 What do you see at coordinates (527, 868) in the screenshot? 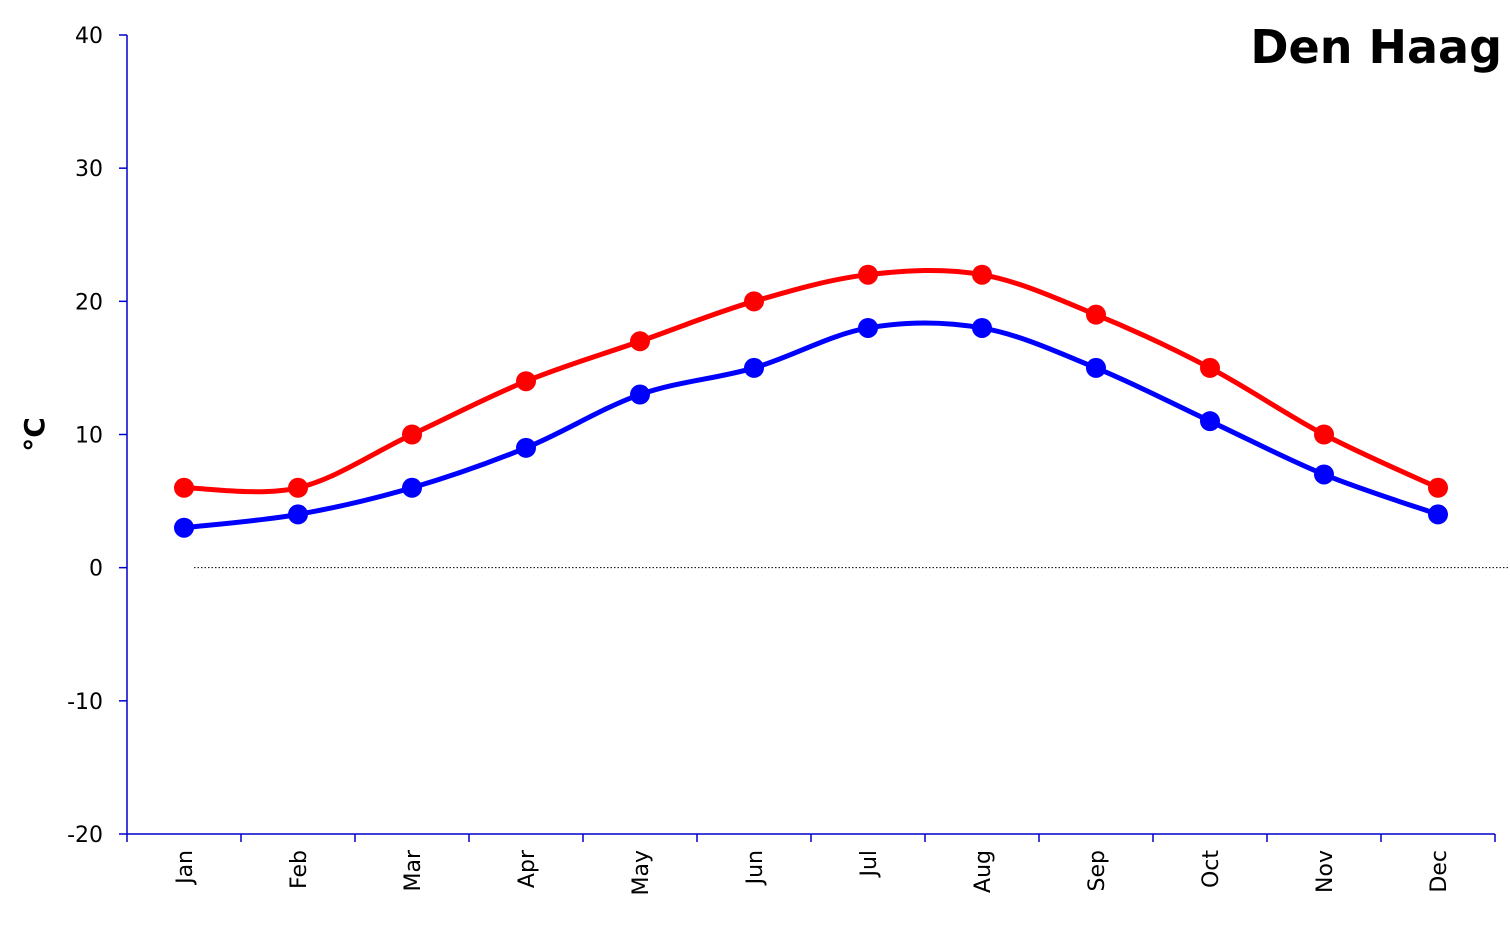
I see `x-tick-label: Apr` at bounding box center [527, 868].